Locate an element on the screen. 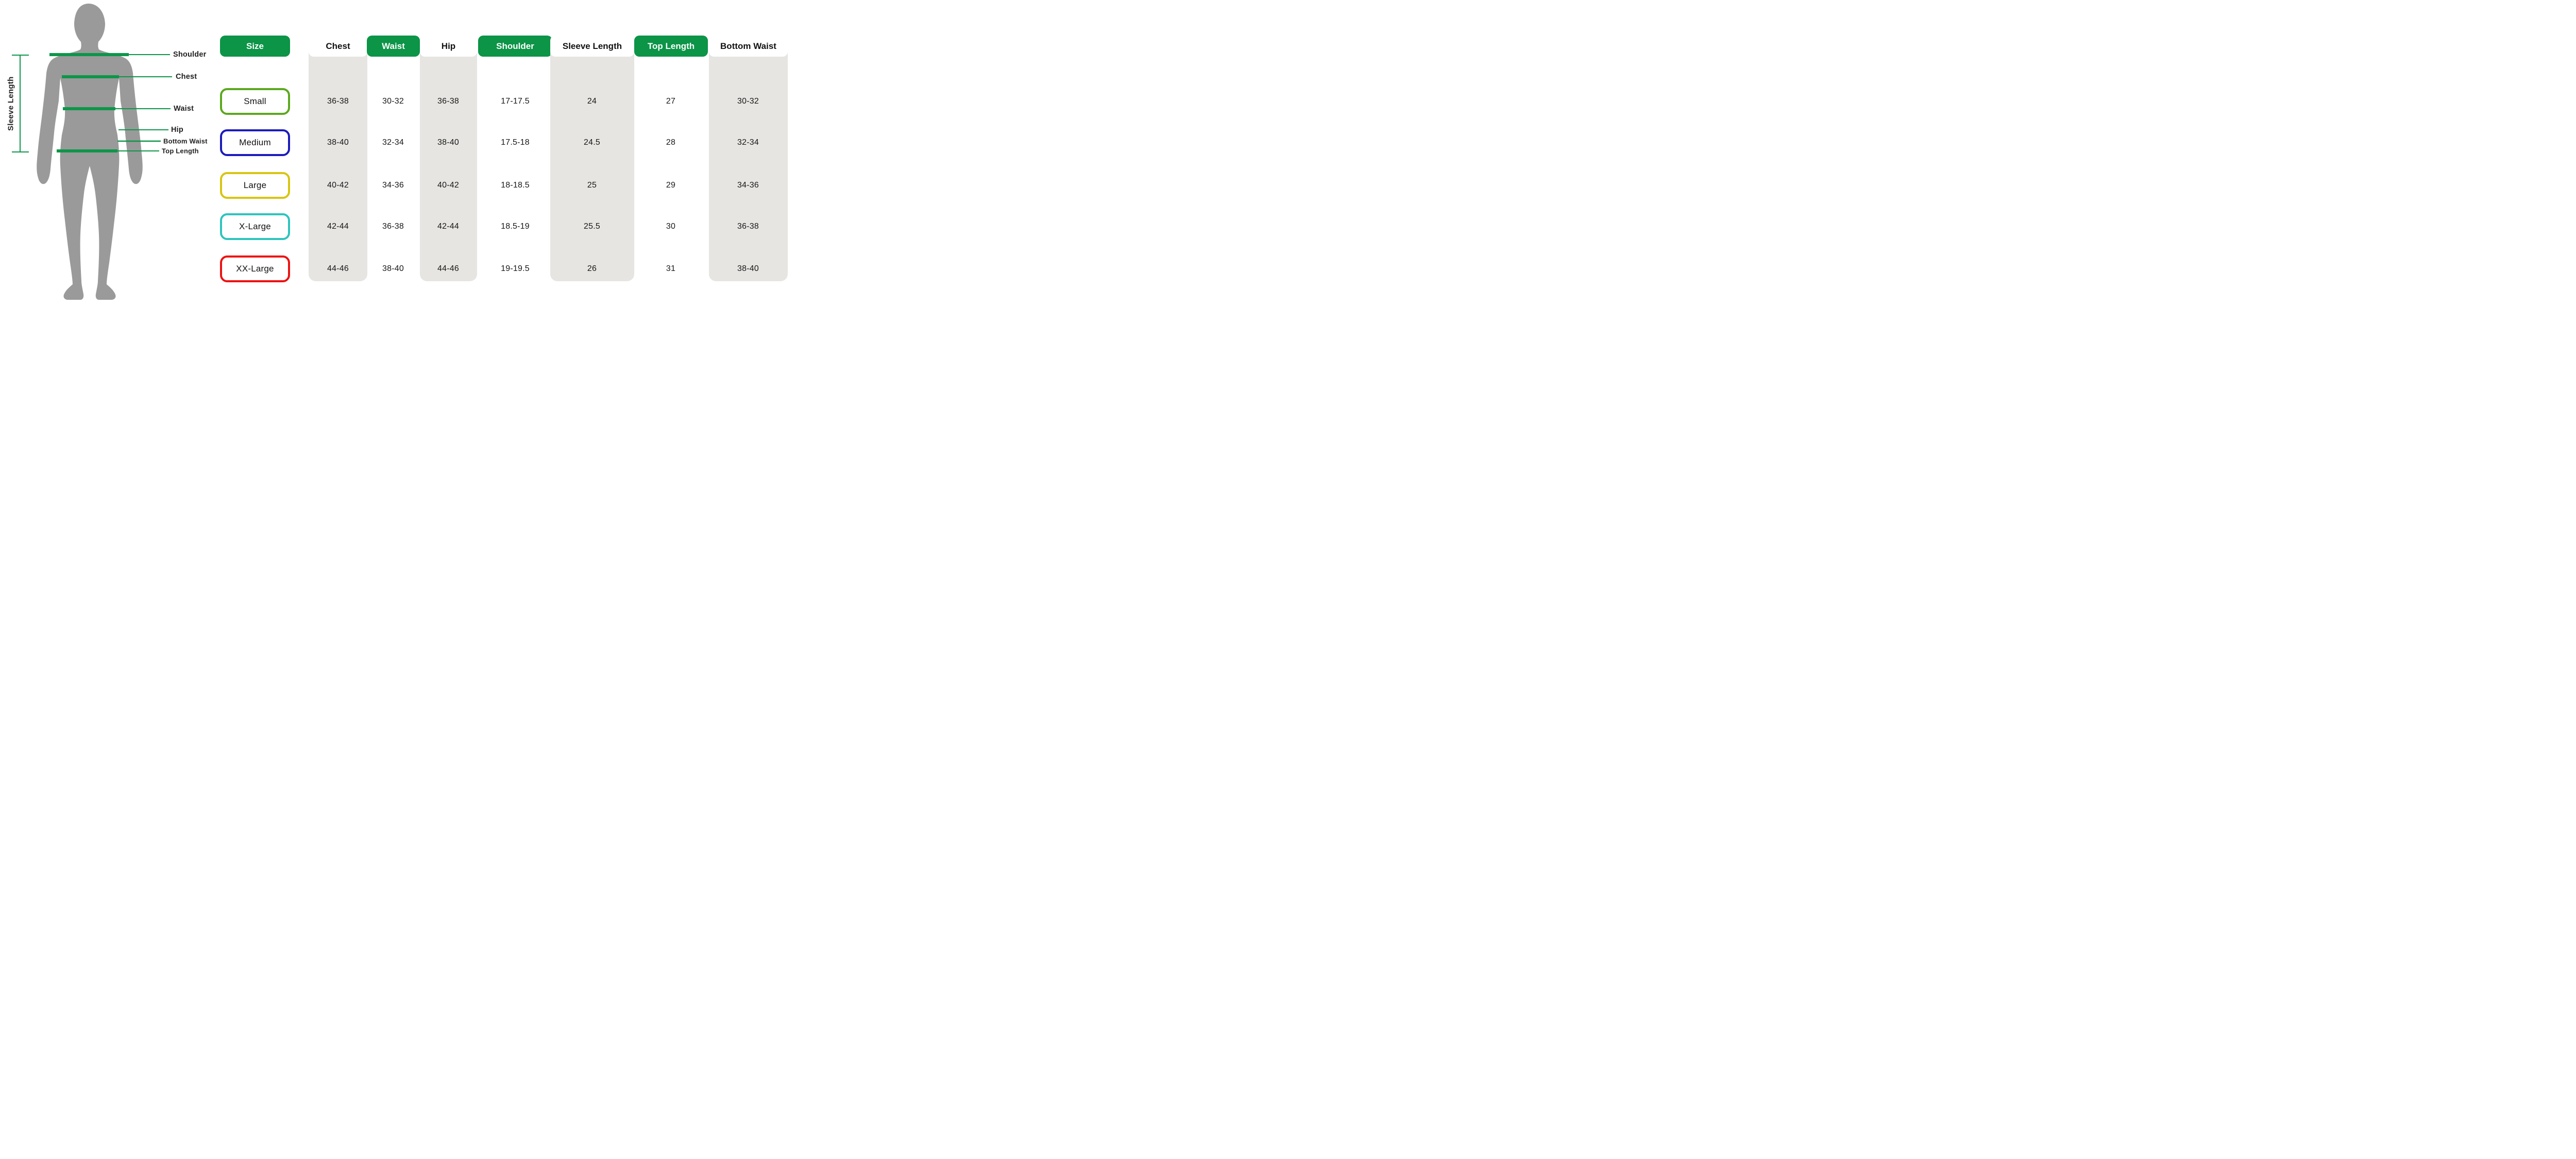  cell-top-length-large: 29 is located at coordinates (671, 185).